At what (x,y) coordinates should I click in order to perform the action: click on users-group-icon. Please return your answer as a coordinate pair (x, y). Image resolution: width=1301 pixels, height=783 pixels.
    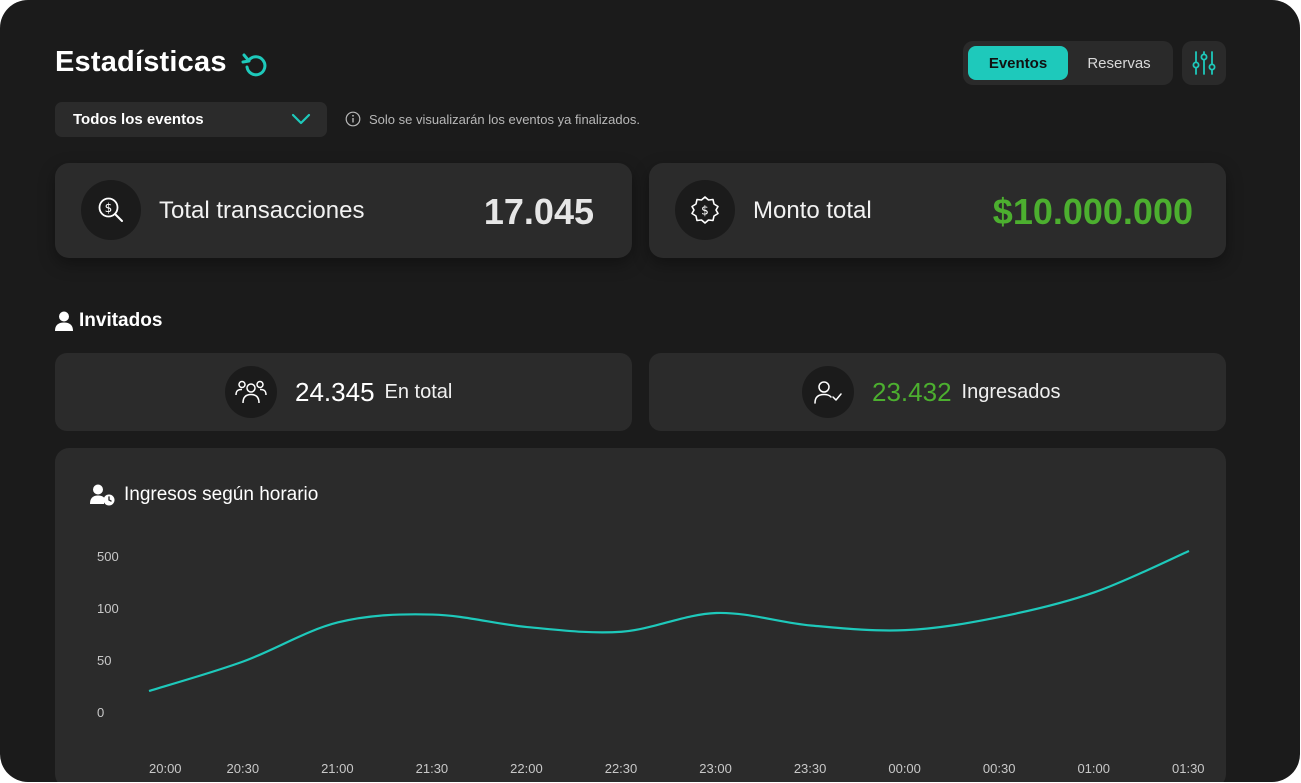
    Looking at the image, I should click on (251, 392).